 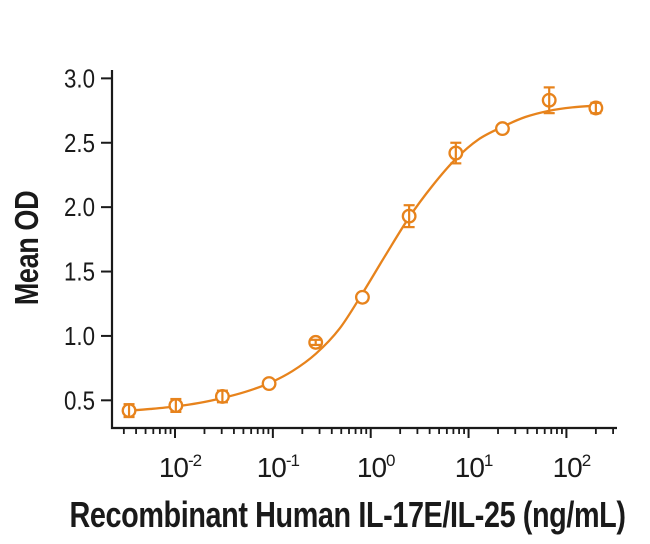 I want to click on x-tick-label: 102, so click(x=572, y=467).